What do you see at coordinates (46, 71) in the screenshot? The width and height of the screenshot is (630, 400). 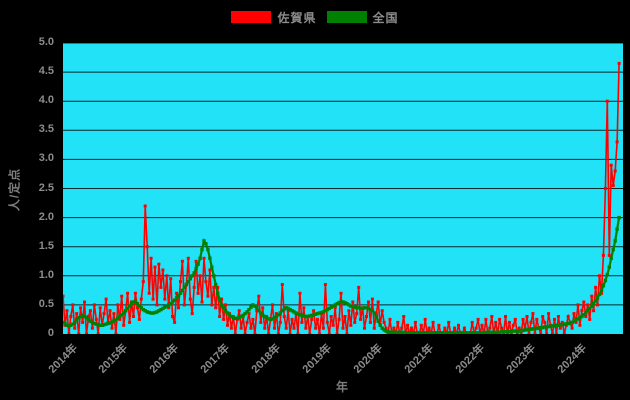 I see `y-tick-label: 4.5` at bounding box center [46, 71].